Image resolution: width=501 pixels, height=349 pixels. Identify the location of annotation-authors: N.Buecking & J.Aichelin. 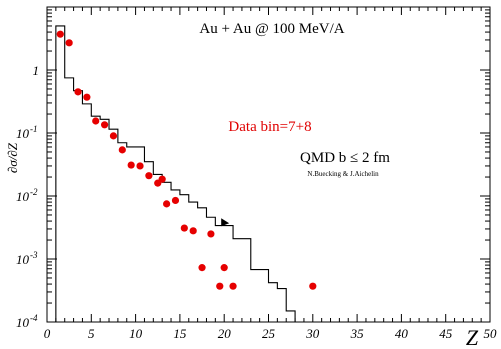
(343, 174).